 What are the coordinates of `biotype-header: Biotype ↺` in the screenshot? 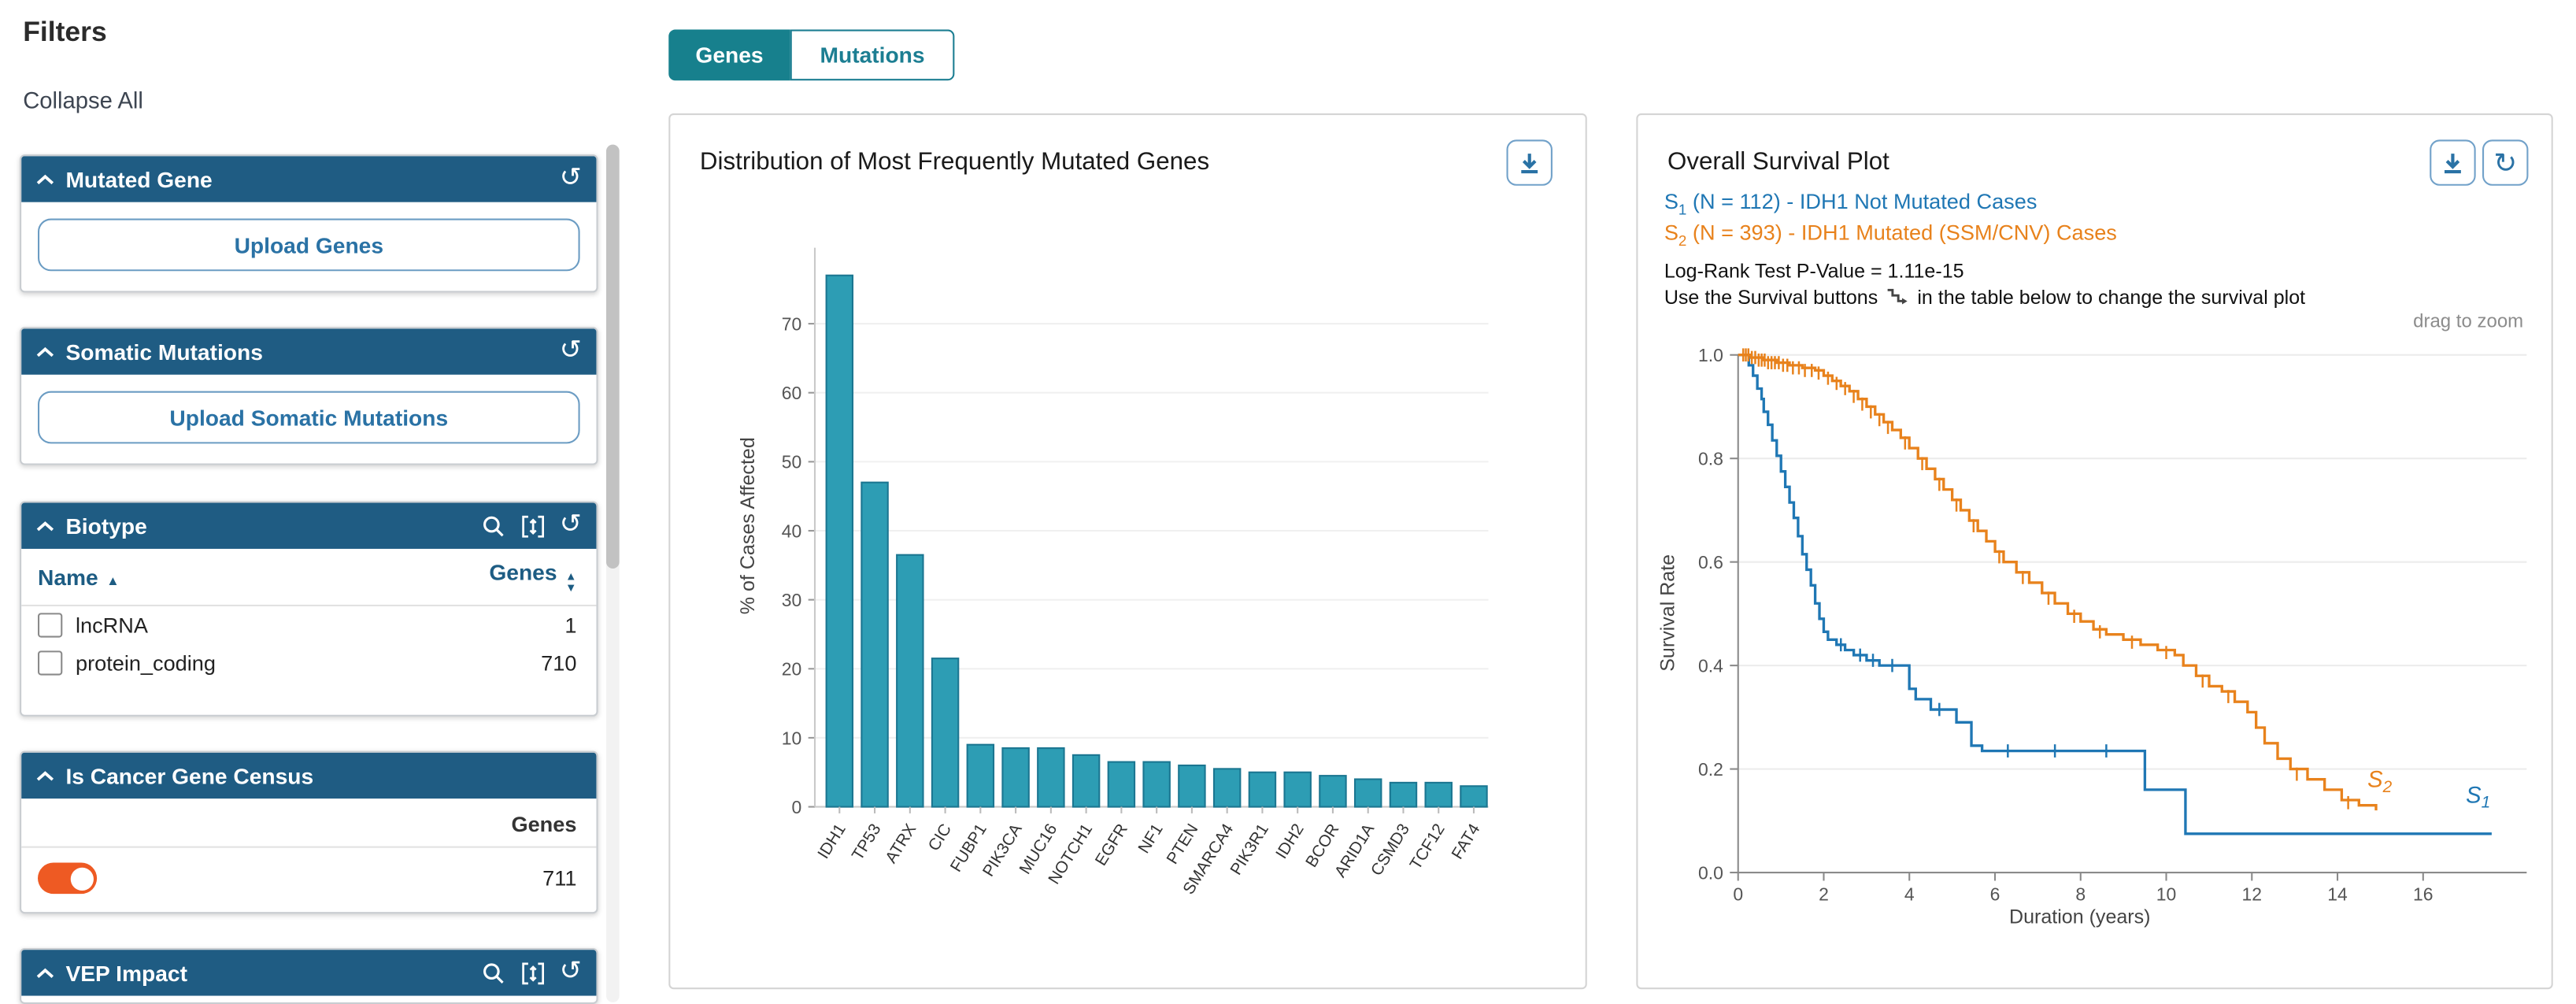 It's located at (309, 525).